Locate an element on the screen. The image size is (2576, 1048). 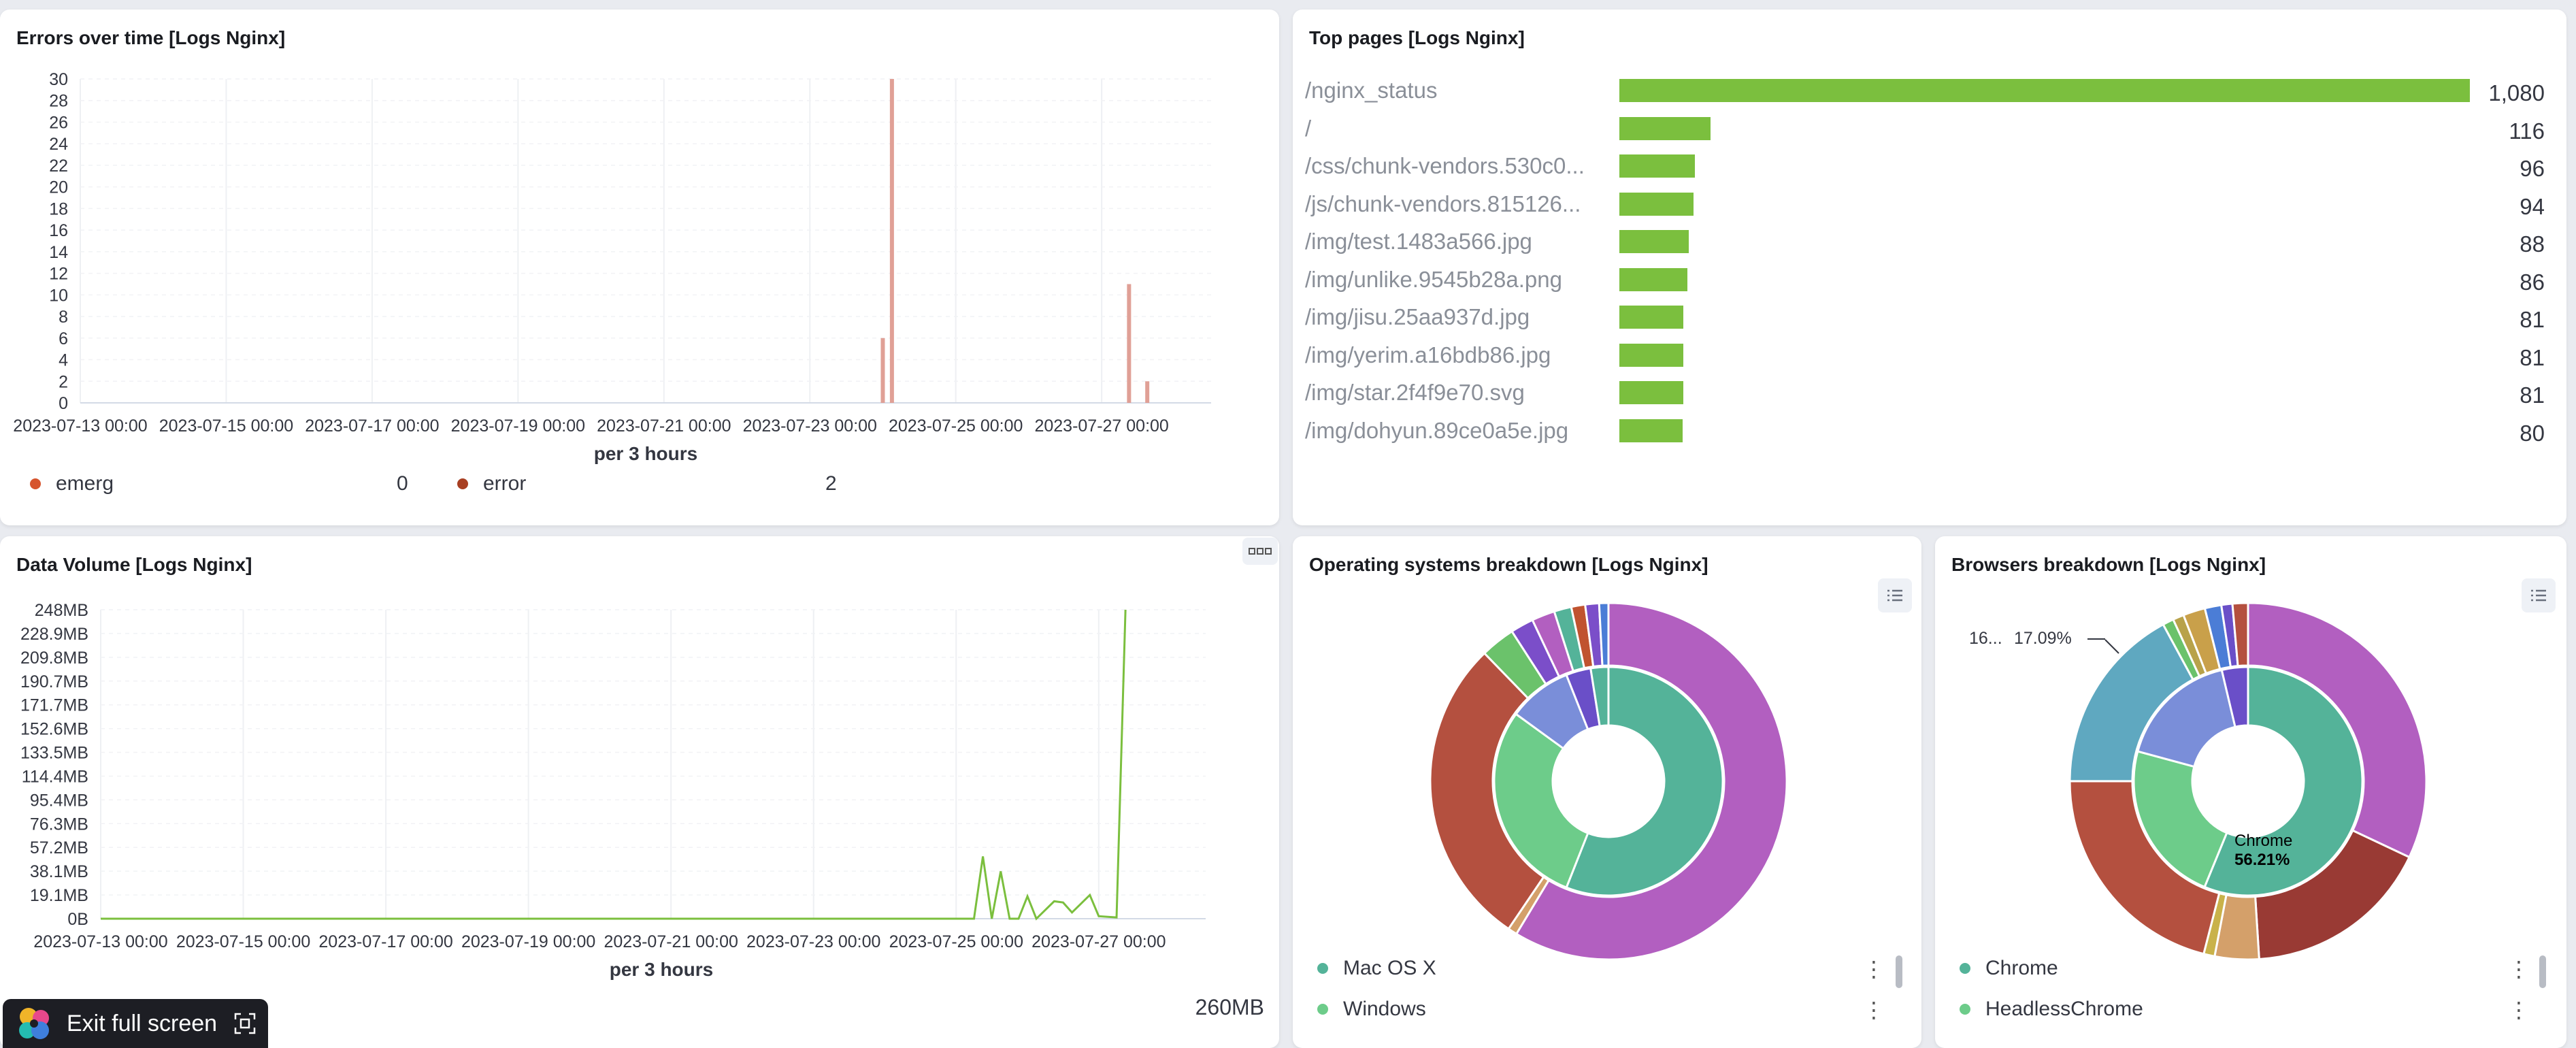
y-tick-label: 114.4MB is located at coordinates (55, 776).